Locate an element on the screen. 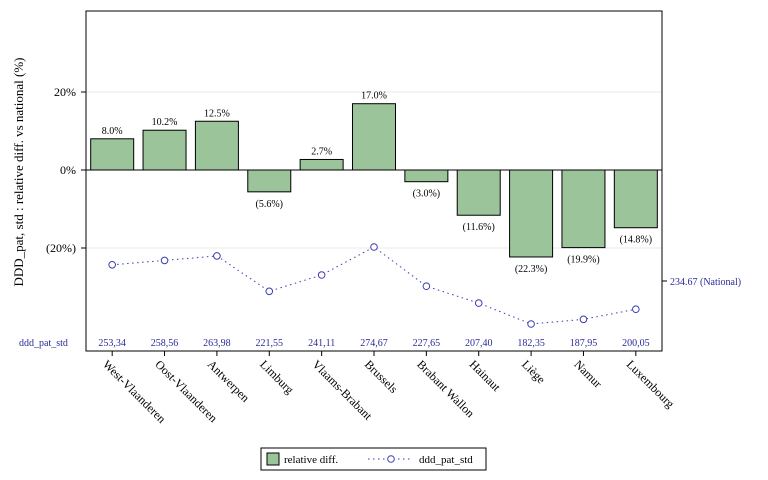 Image resolution: width=768 pixels, height=480 pixels. row-value: 227,65 is located at coordinates (427, 343).